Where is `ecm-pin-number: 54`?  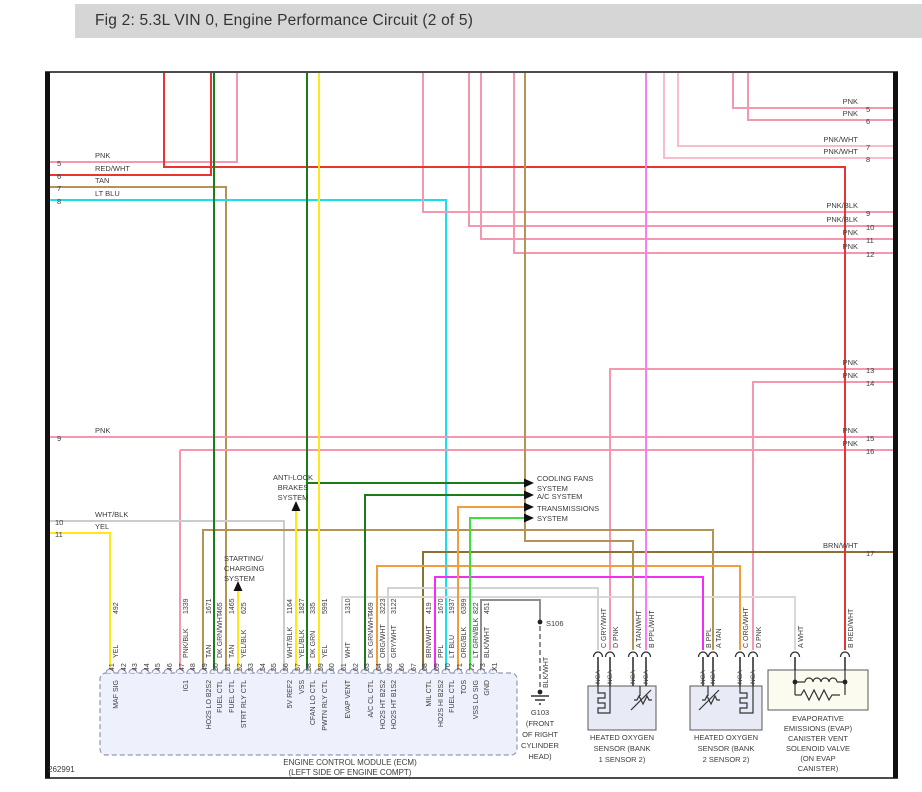 ecm-pin-number: 54 is located at coordinates (263, 667).